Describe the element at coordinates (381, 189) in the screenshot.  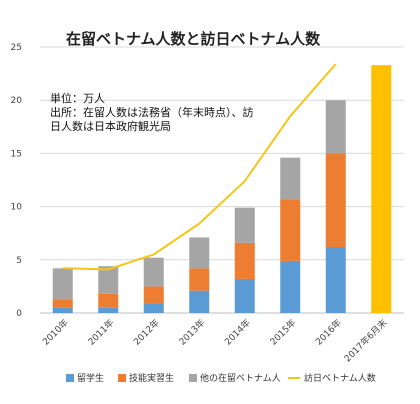
I see `bar-2017` at that location.